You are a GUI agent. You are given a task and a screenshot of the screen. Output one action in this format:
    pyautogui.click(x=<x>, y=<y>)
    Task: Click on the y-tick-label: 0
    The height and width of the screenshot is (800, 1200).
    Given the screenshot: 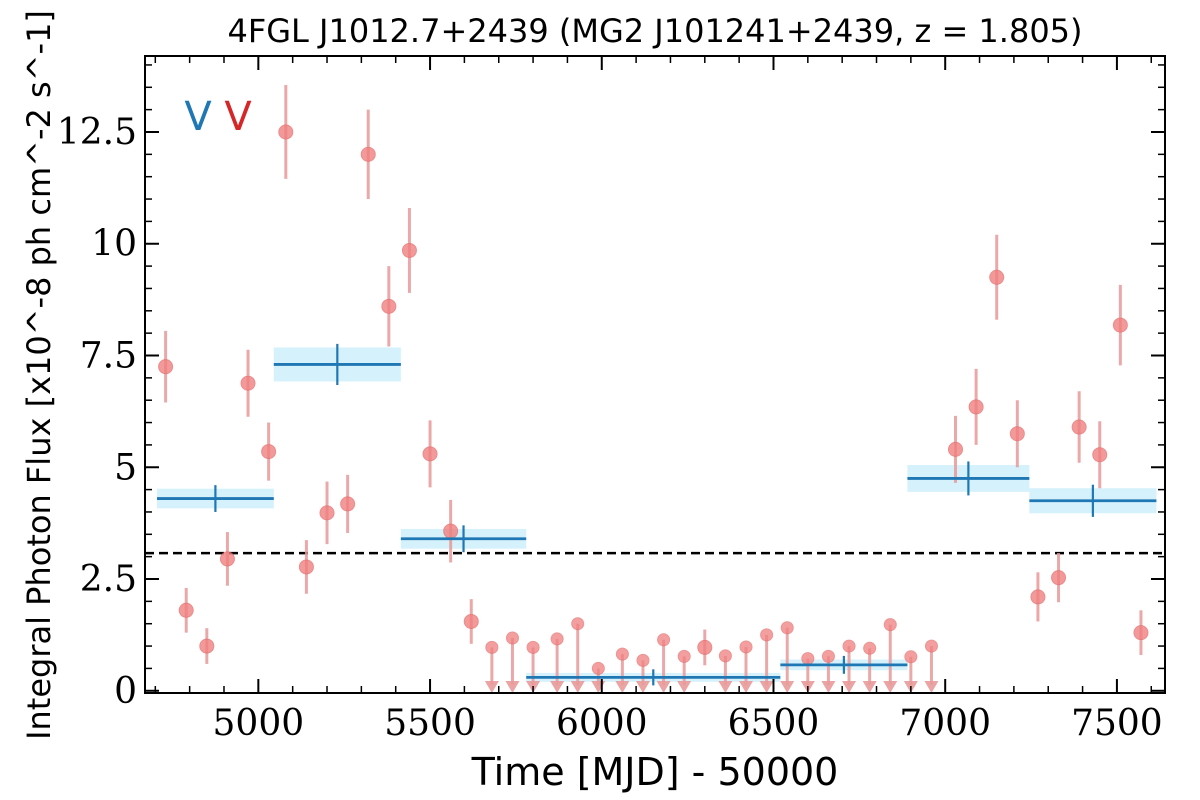 What is the action you would take?
    pyautogui.click(x=125, y=691)
    